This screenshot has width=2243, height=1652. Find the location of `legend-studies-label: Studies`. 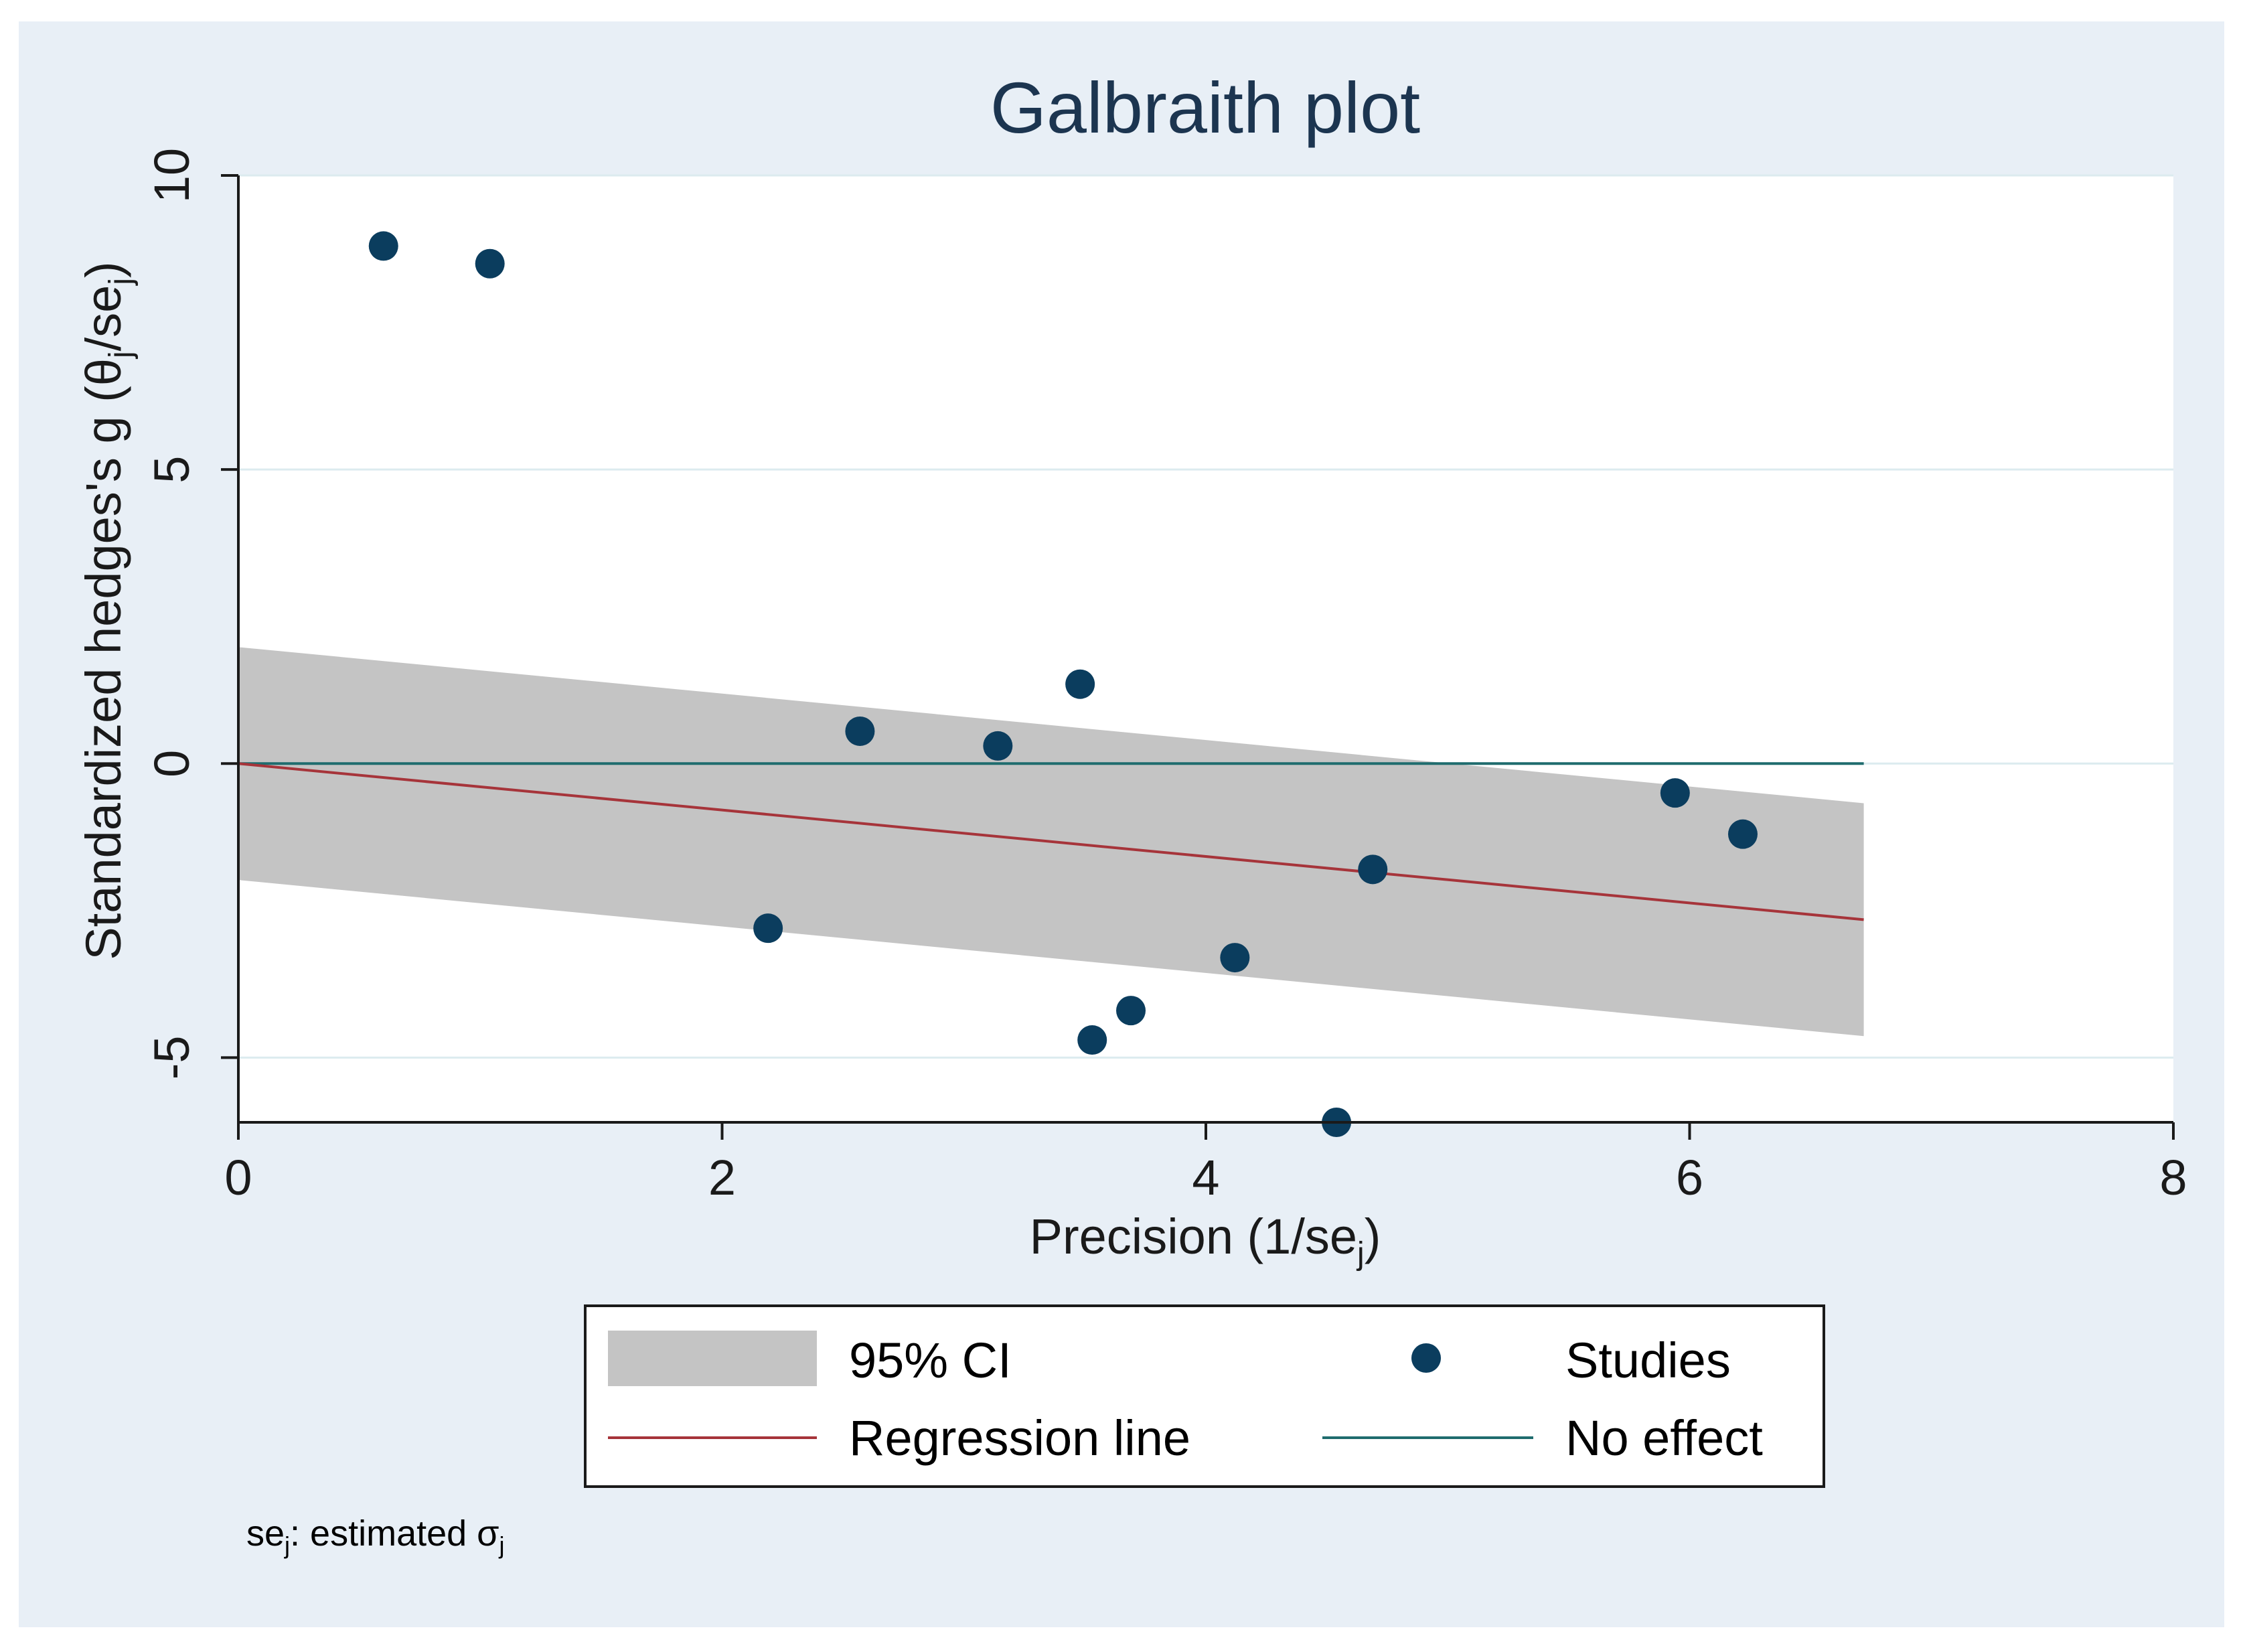

legend-studies-label: Studies is located at coordinates (1648, 1360).